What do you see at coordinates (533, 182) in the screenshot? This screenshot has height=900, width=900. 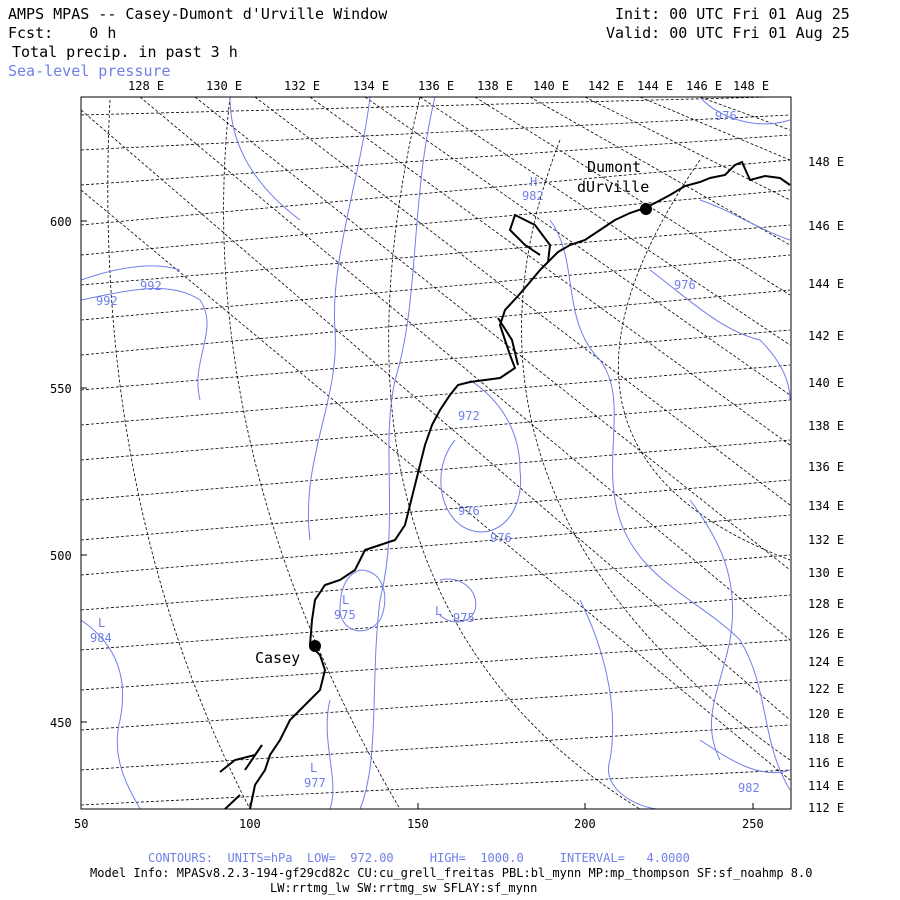 I see `svg-text: H` at bounding box center [533, 182].